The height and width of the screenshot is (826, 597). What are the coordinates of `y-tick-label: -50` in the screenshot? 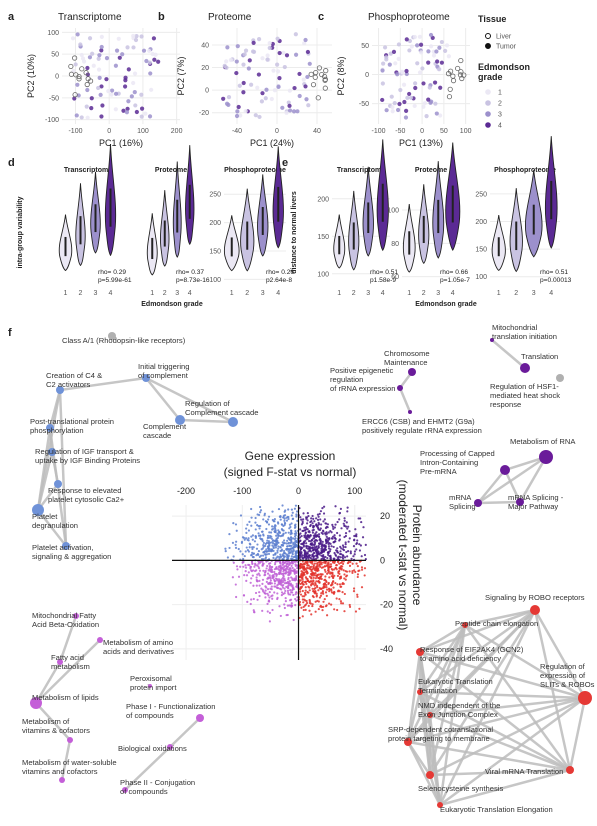 It's located at (54, 98).